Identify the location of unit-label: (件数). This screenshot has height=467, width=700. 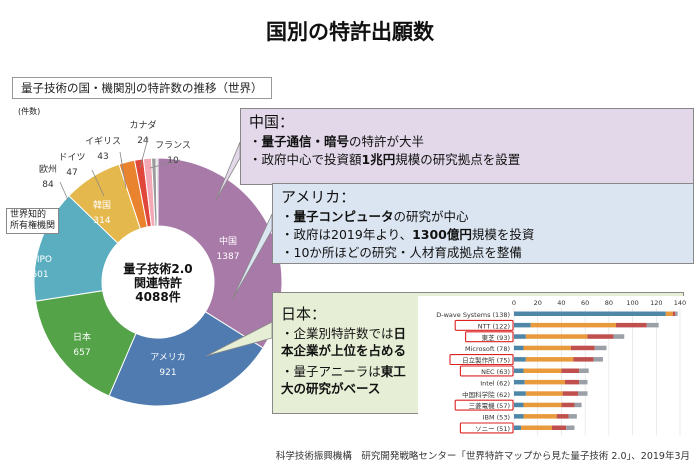
(29, 111).